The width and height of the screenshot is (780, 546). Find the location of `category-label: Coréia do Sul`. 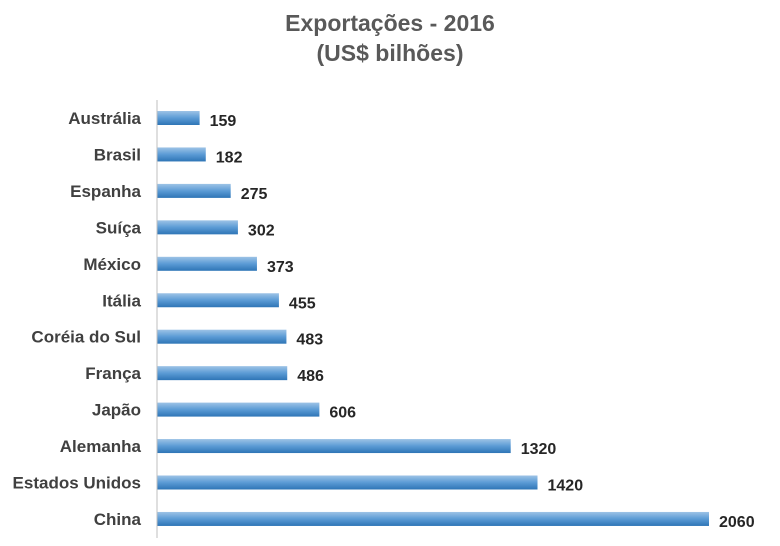

category-label: Coréia do Sul is located at coordinates (86, 337).